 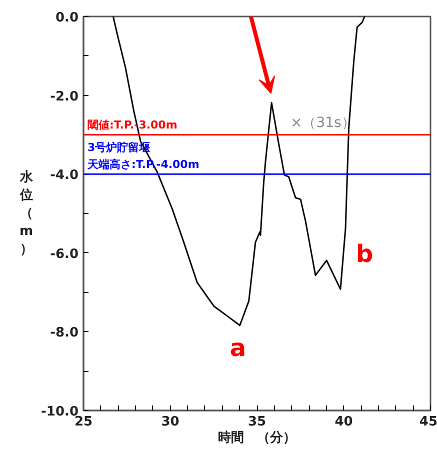 What do you see at coordinates (64, 96) in the screenshot?
I see `y-tick-label: -2.0` at bounding box center [64, 96].